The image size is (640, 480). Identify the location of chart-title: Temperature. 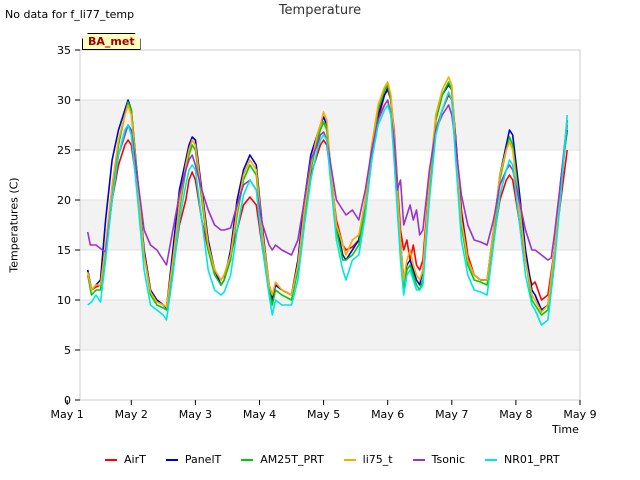
(320, 10).